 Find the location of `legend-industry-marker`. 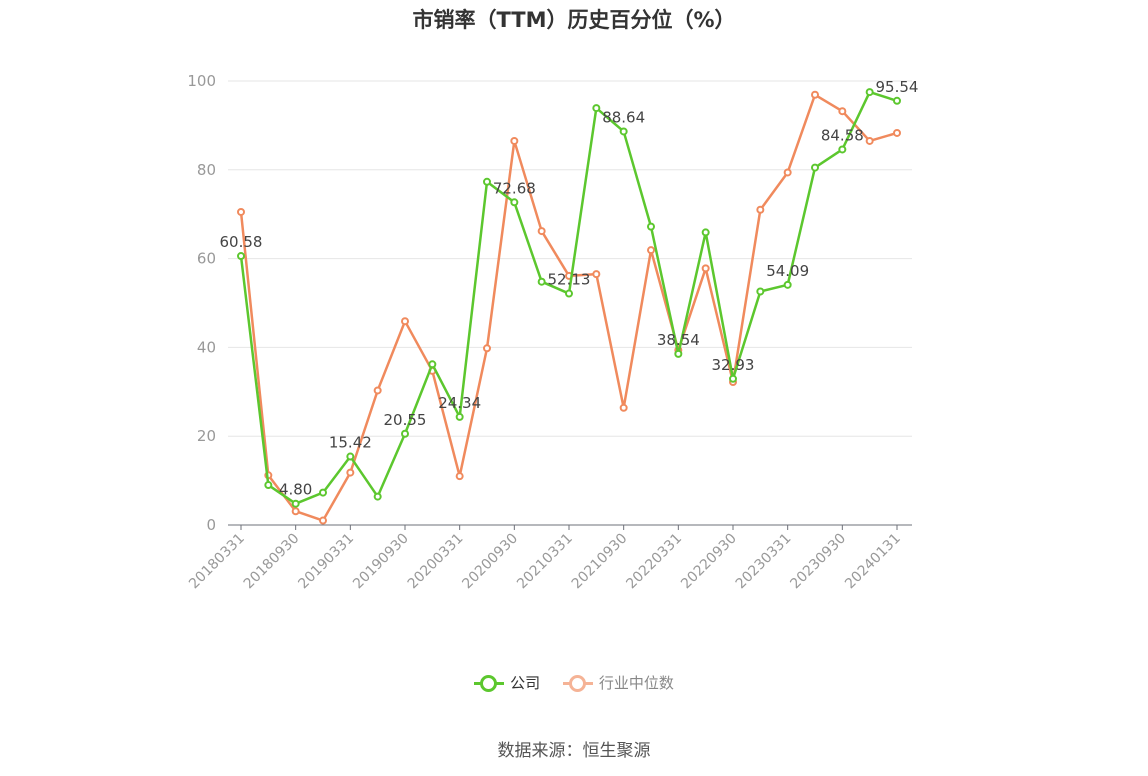

legend-industry-marker is located at coordinates (577, 683).